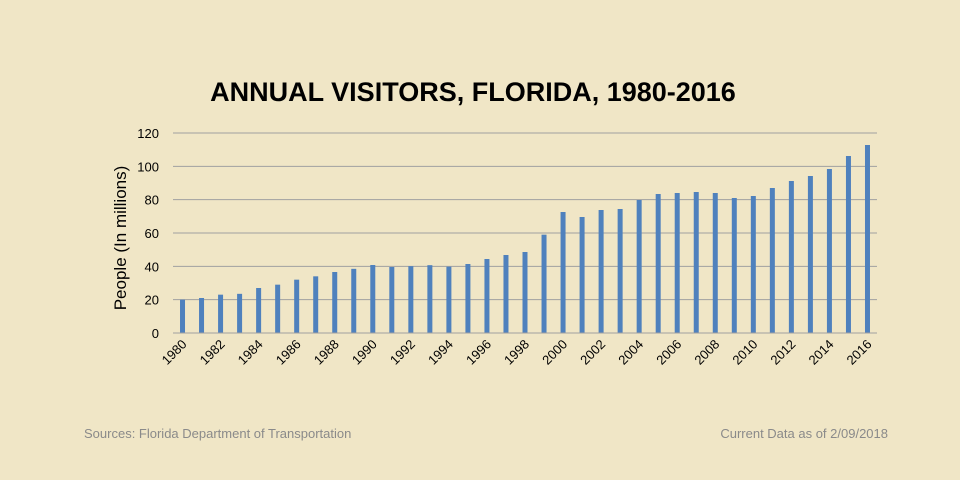 Image resolution: width=960 pixels, height=480 pixels. What do you see at coordinates (240, 313) in the screenshot?
I see `bar-1983` at bounding box center [240, 313].